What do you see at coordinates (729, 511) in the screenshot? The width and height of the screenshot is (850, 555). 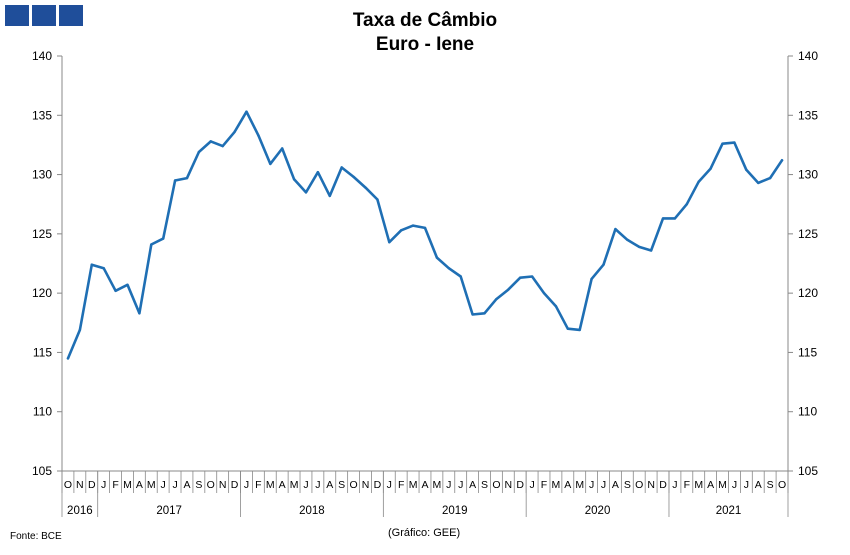 I see `year-label: 2021` at bounding box center [729, 511].